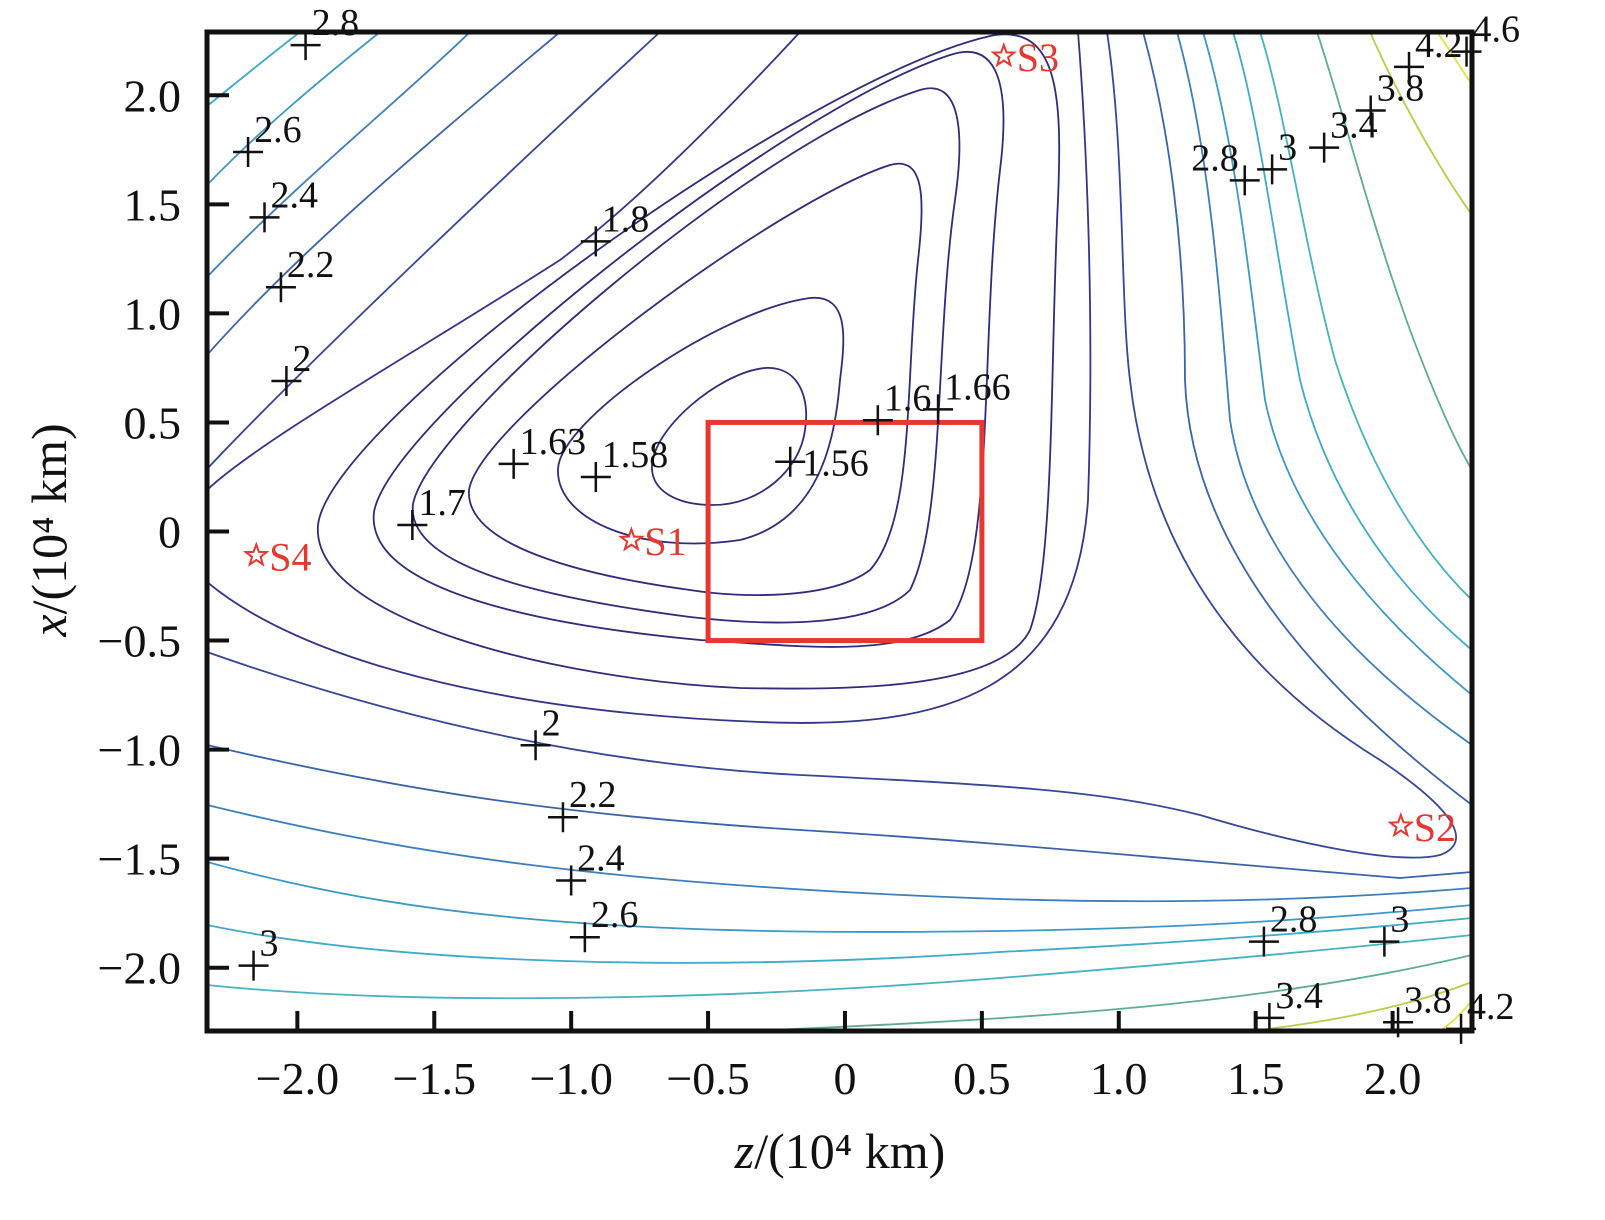  I want to click on contour-label: 1.56, so click(835, 464).